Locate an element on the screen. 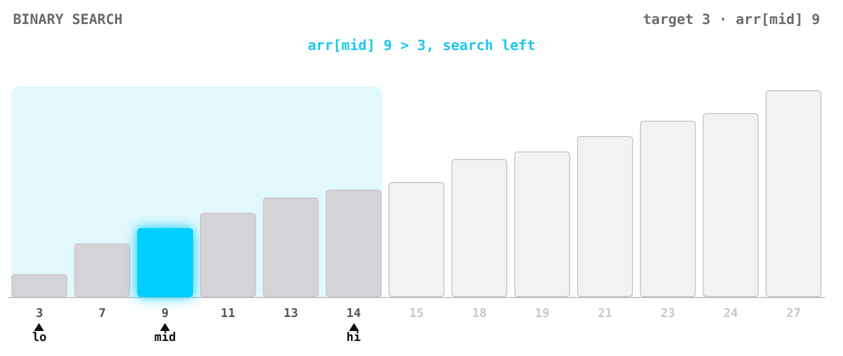 The image size is (843, 356). x-tick-label: 14 is located at coordinates (353, 313).